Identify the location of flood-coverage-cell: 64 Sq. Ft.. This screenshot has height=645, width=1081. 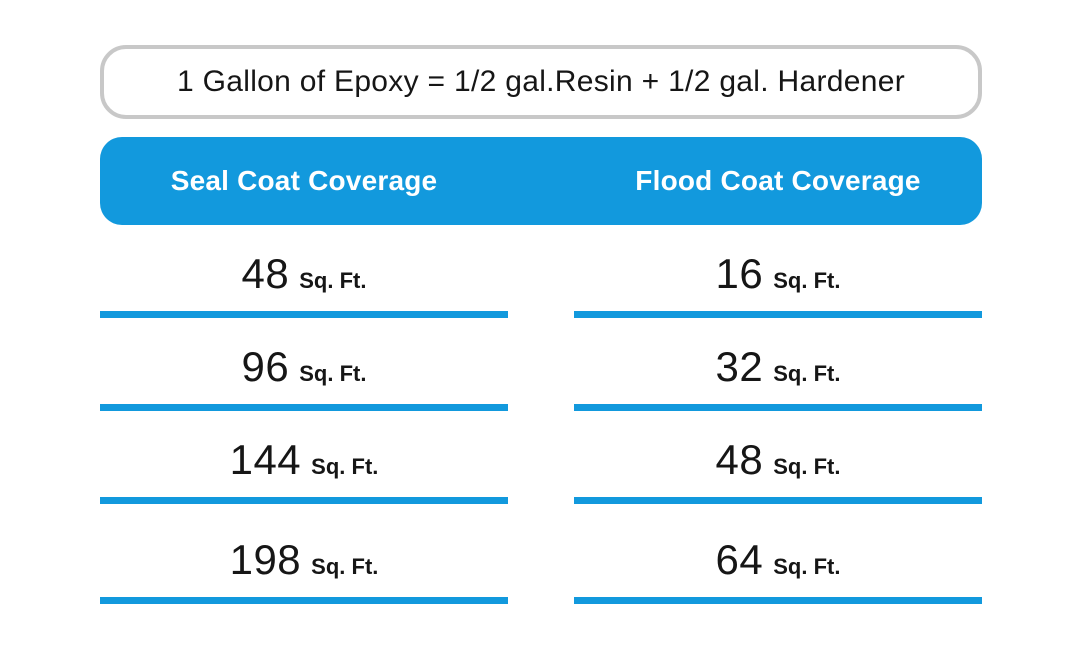
(778, 554).